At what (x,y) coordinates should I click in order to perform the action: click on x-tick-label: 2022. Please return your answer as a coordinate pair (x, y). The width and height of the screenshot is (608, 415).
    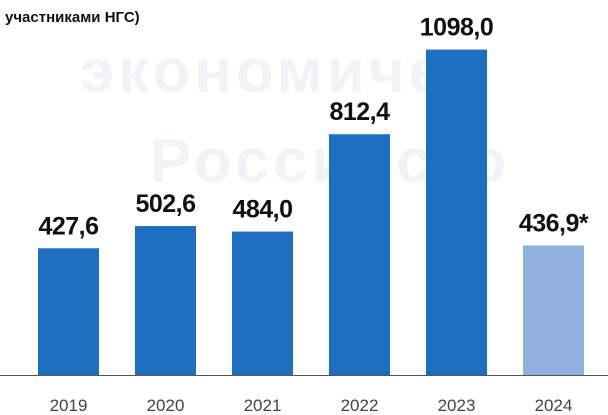
    Looking at the image, I should click on (360, 405).